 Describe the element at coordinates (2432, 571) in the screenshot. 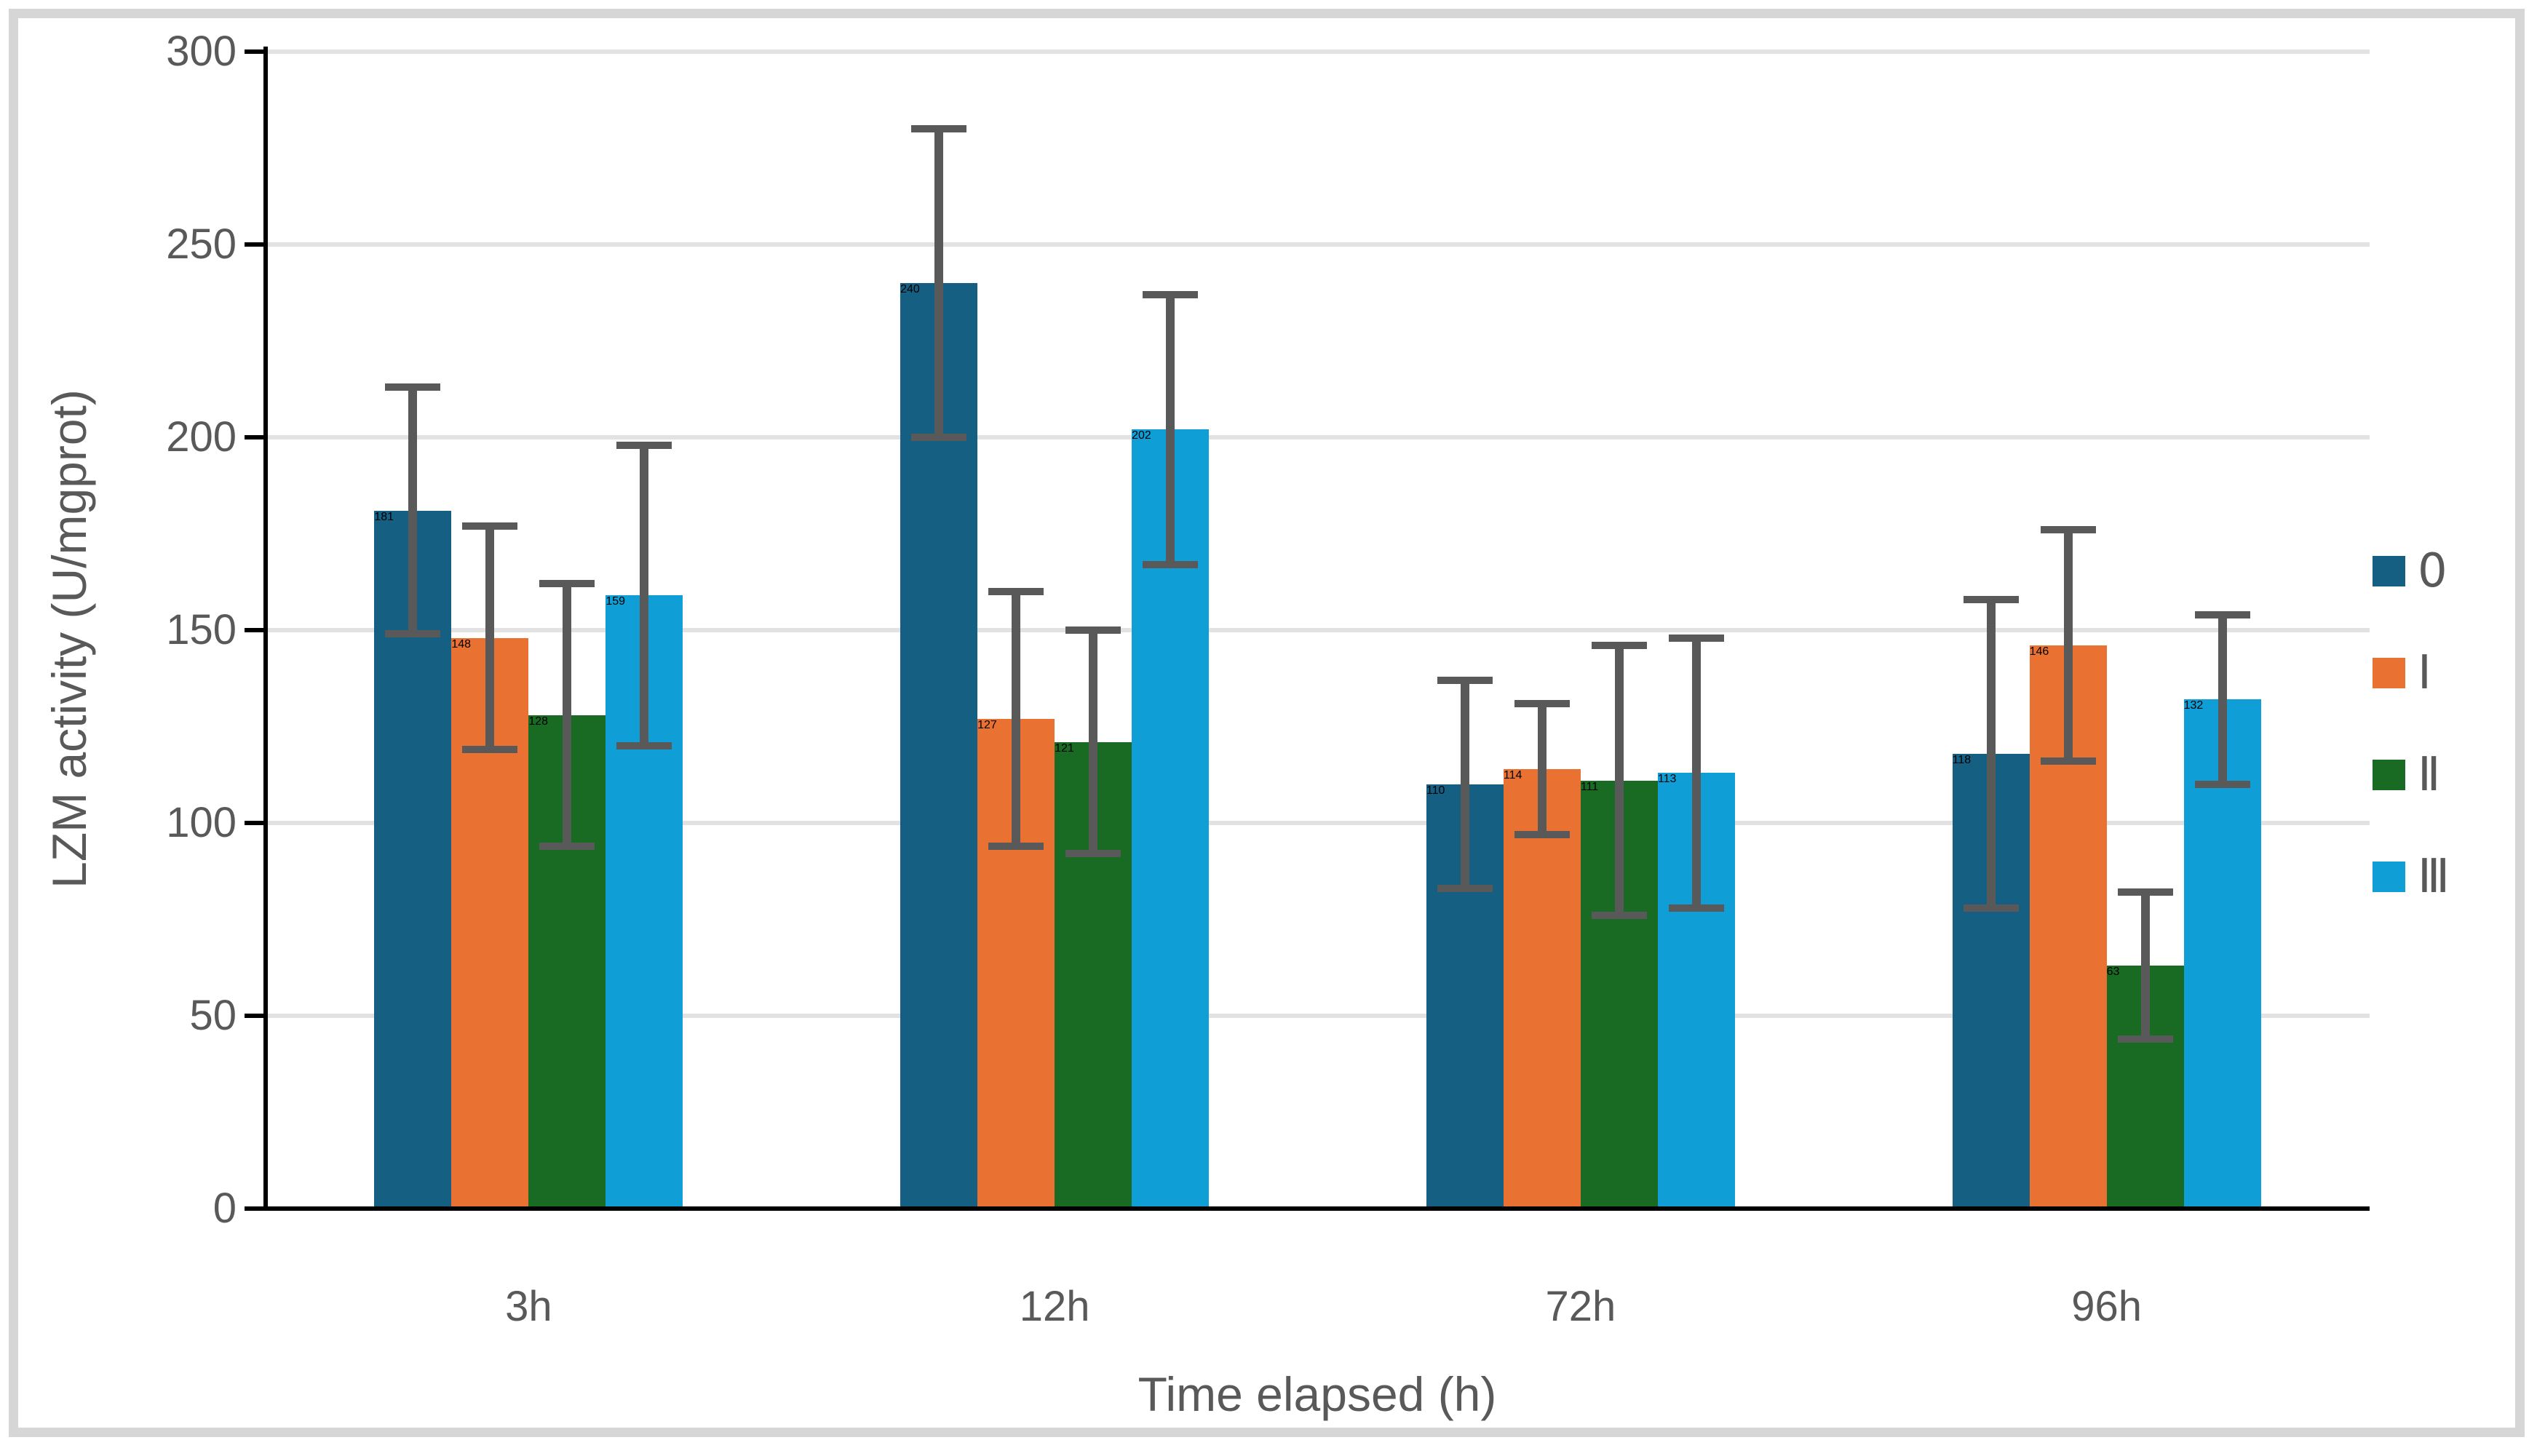

I see `legend-label-series-1: 0` at that location.